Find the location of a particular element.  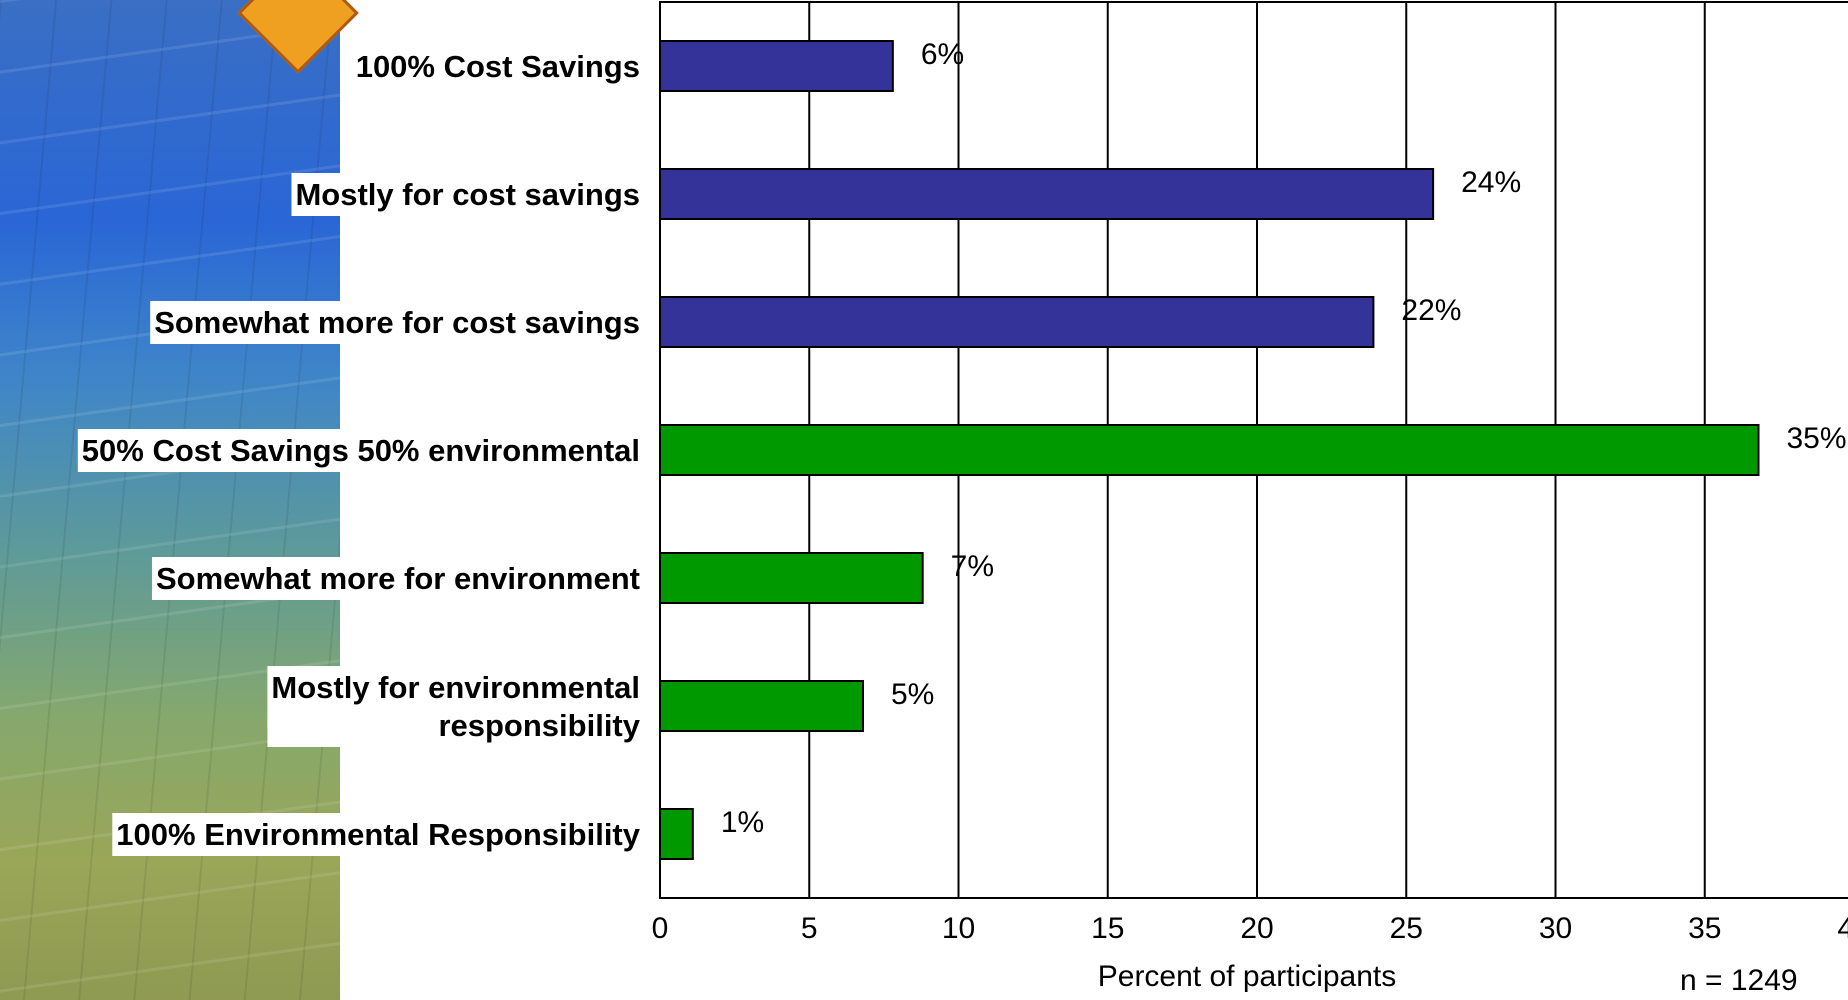

x-tick-label: 30 is located at coordinates (1555, 928).